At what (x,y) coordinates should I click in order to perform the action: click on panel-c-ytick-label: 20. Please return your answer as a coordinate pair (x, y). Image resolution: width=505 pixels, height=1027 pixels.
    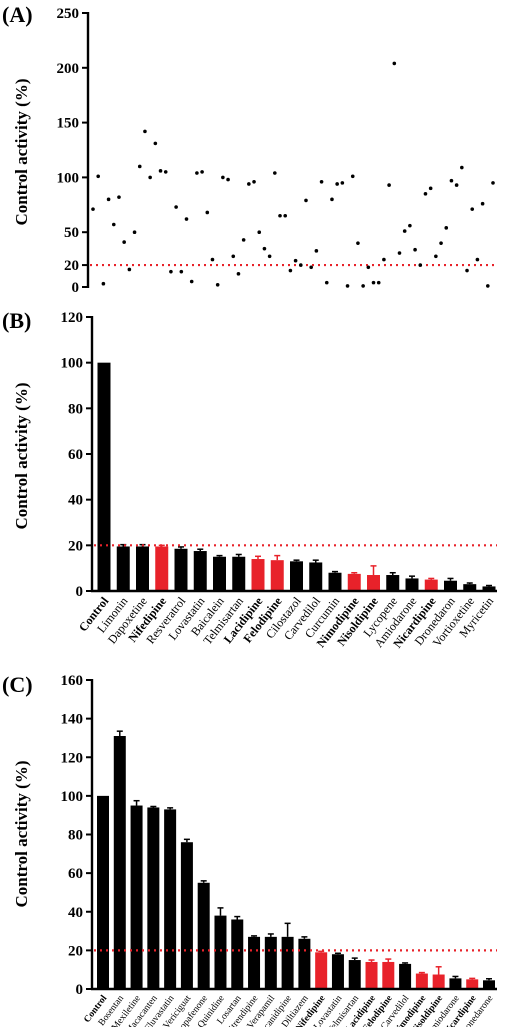
    Looking at the image, I should click on (75, 951).